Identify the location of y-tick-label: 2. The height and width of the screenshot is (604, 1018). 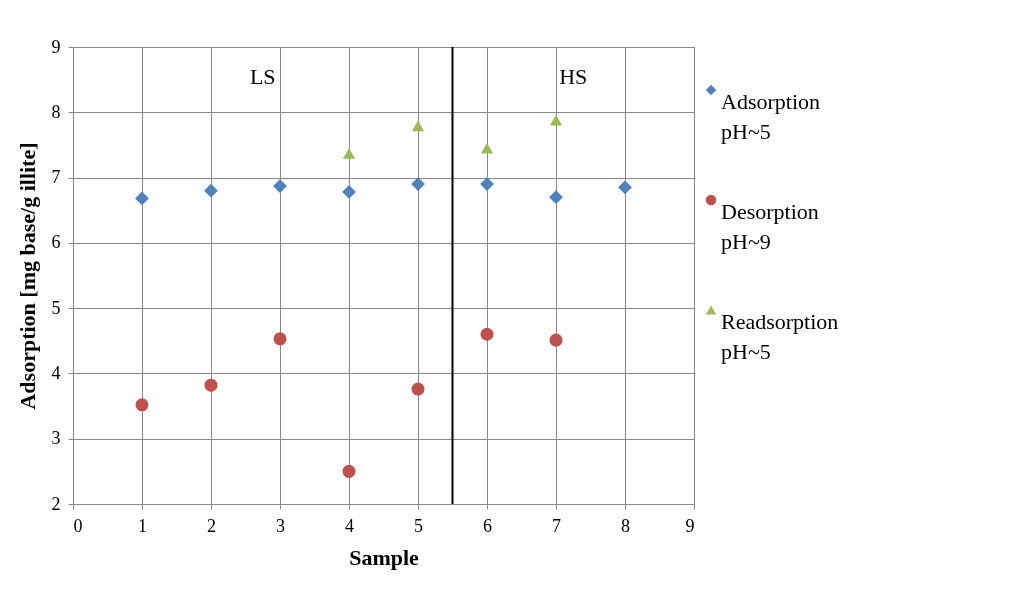
(56, 503).